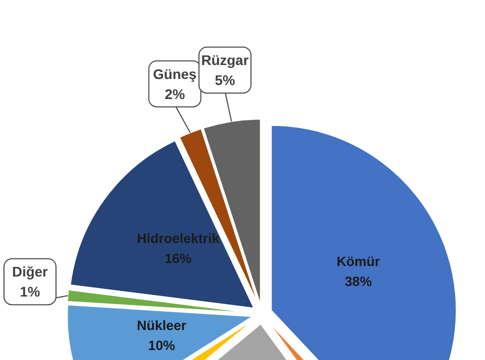 The image size is (485, 360). Describe the element at coordinates (358, 261) in the screenshot. I see `slice-label: Kömür` at that location.